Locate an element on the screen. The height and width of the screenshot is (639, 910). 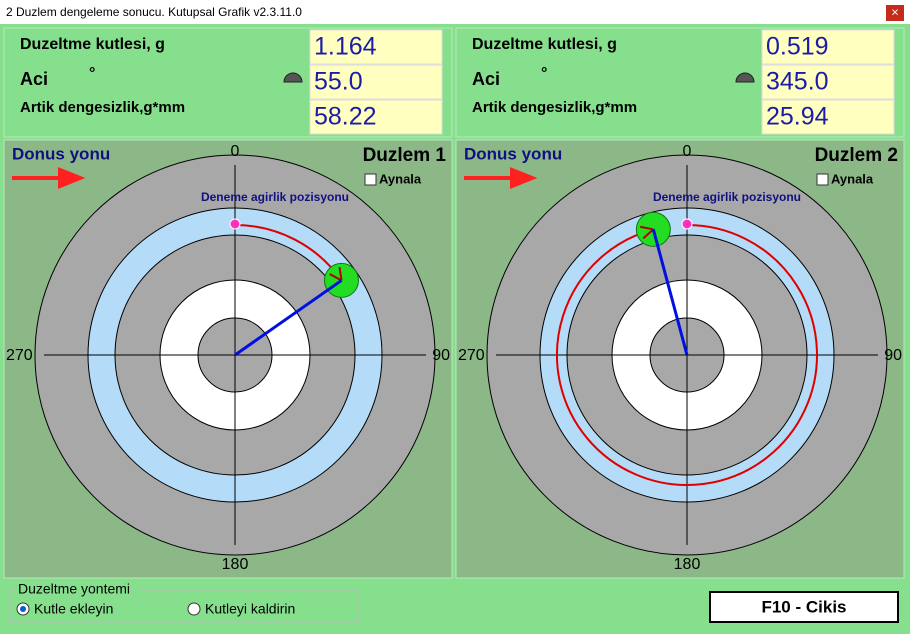
radio-remove is located at coordinates (194, 609).